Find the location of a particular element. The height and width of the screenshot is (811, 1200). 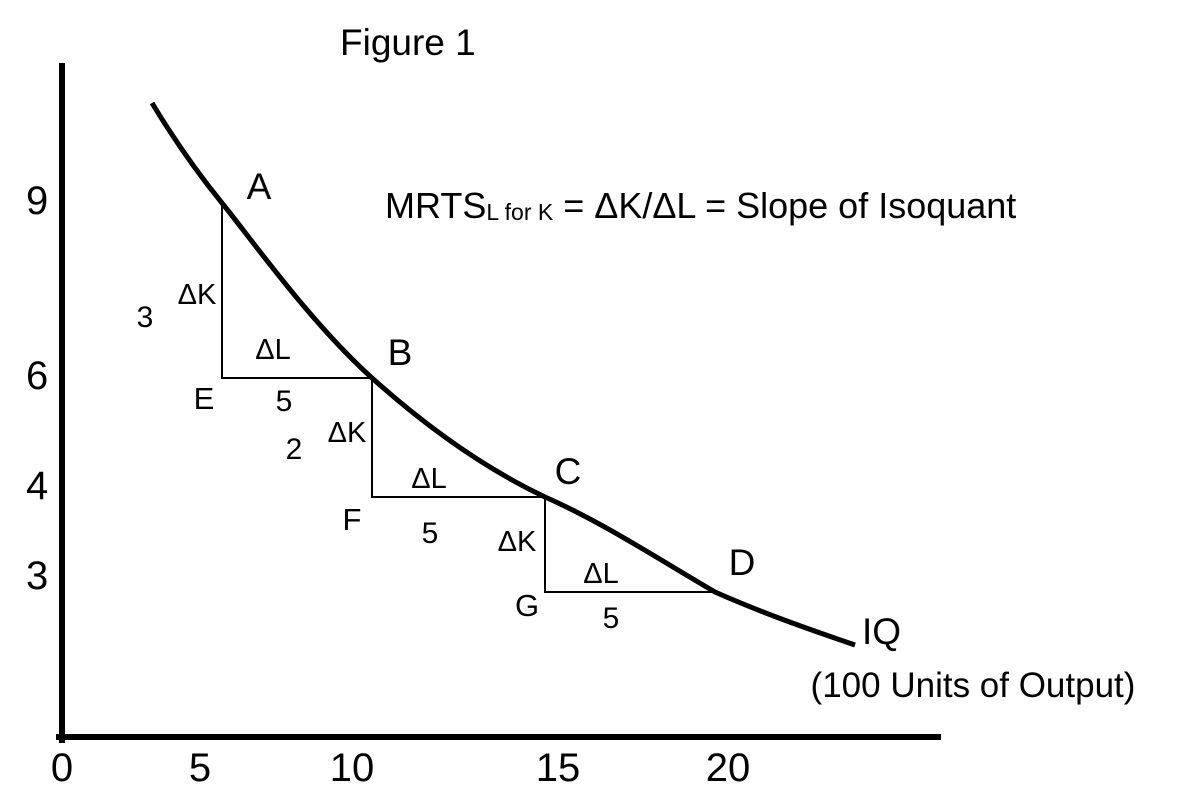

x-tick-20: 20 is located at coordinates (728, 768).